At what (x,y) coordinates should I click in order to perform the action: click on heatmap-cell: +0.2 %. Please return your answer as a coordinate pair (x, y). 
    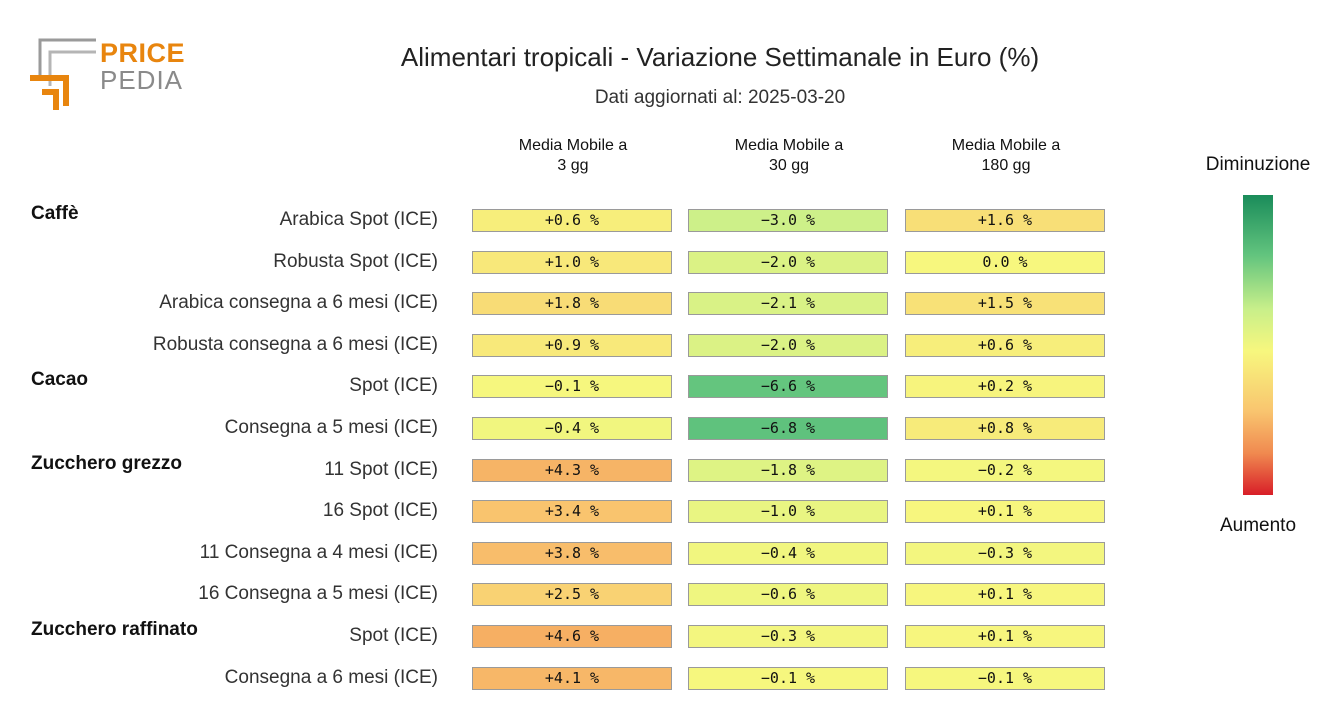
    Looking at the image, I should click on (1005, 387).